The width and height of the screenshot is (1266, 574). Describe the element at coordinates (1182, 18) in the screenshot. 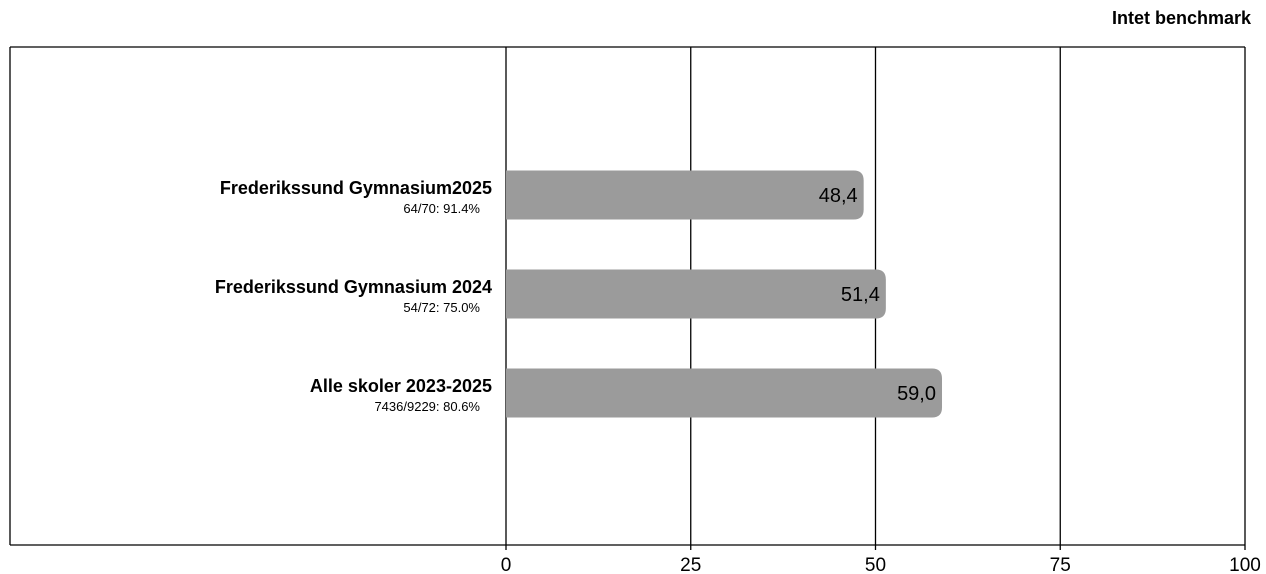

I see `benchmark-label: Intet benchmark` at that location.